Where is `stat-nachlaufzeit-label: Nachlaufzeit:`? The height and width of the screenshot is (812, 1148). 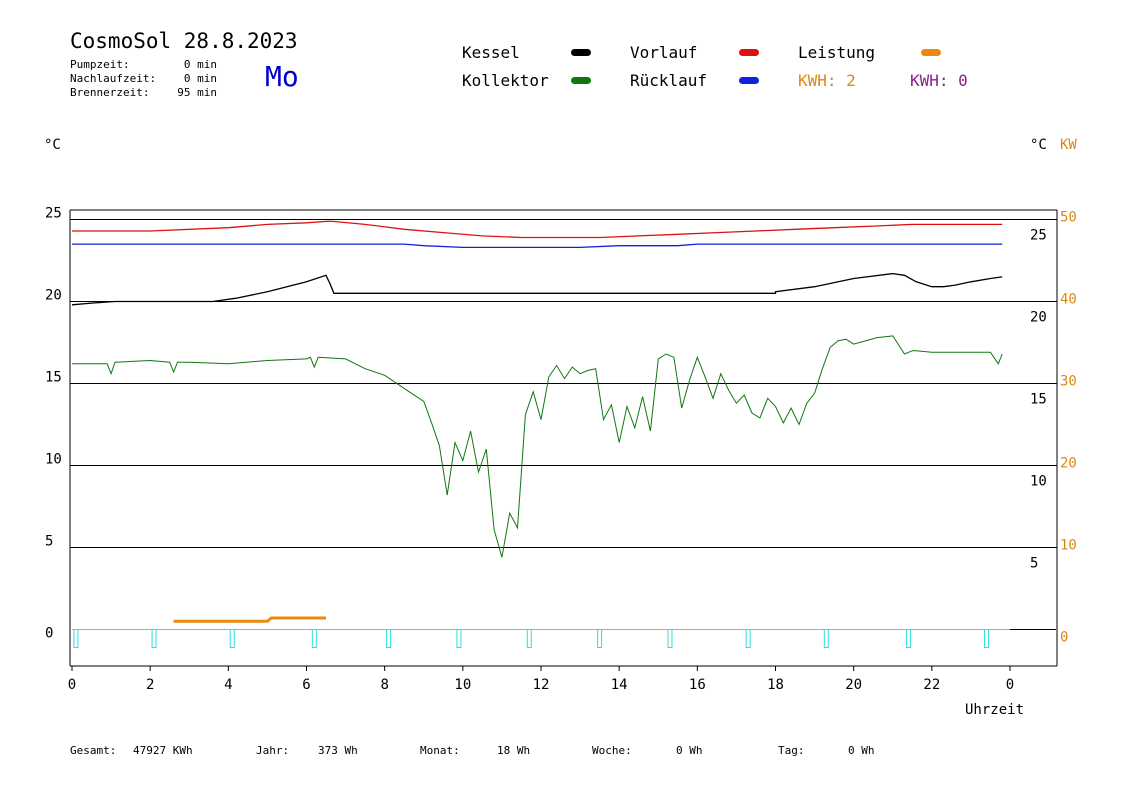
stat-nachlaufzeit-label: Nachlaufzeit: is located at coordinates (113, 78).